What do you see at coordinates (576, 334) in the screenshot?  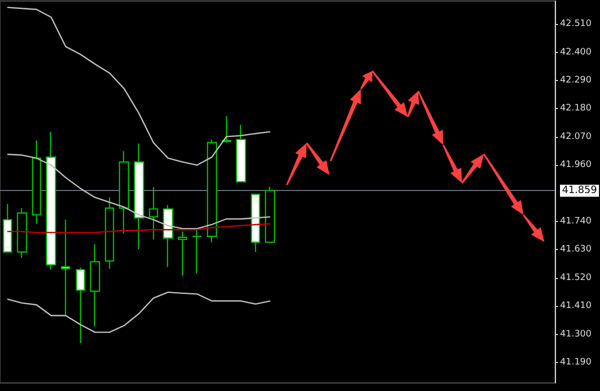 I see `y-tick-label: 41.300` at bounding box center [576, 334].